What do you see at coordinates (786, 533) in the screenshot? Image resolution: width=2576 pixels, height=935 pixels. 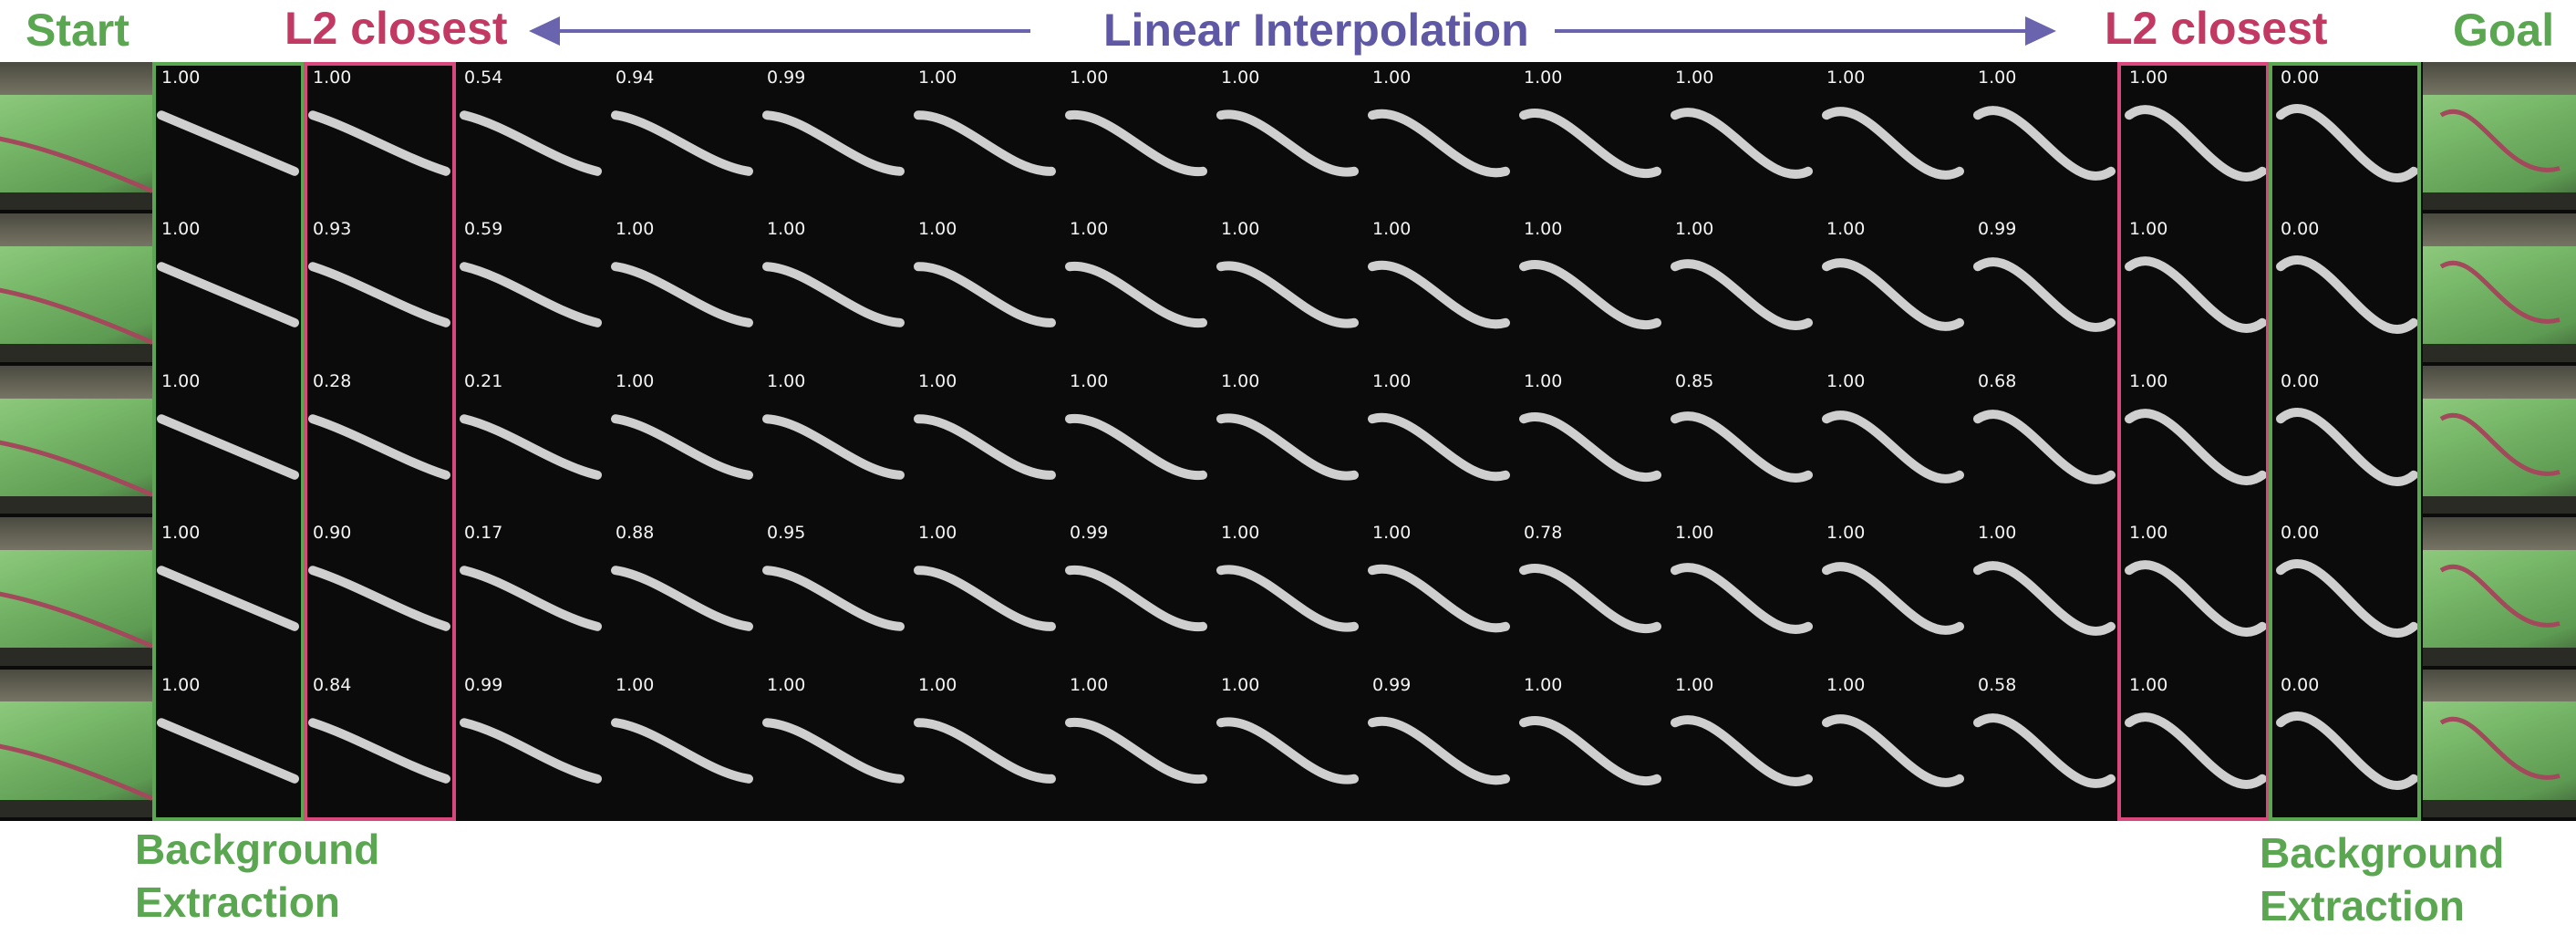 I see `score-label: 0.95` at bounding box center [786, 533].